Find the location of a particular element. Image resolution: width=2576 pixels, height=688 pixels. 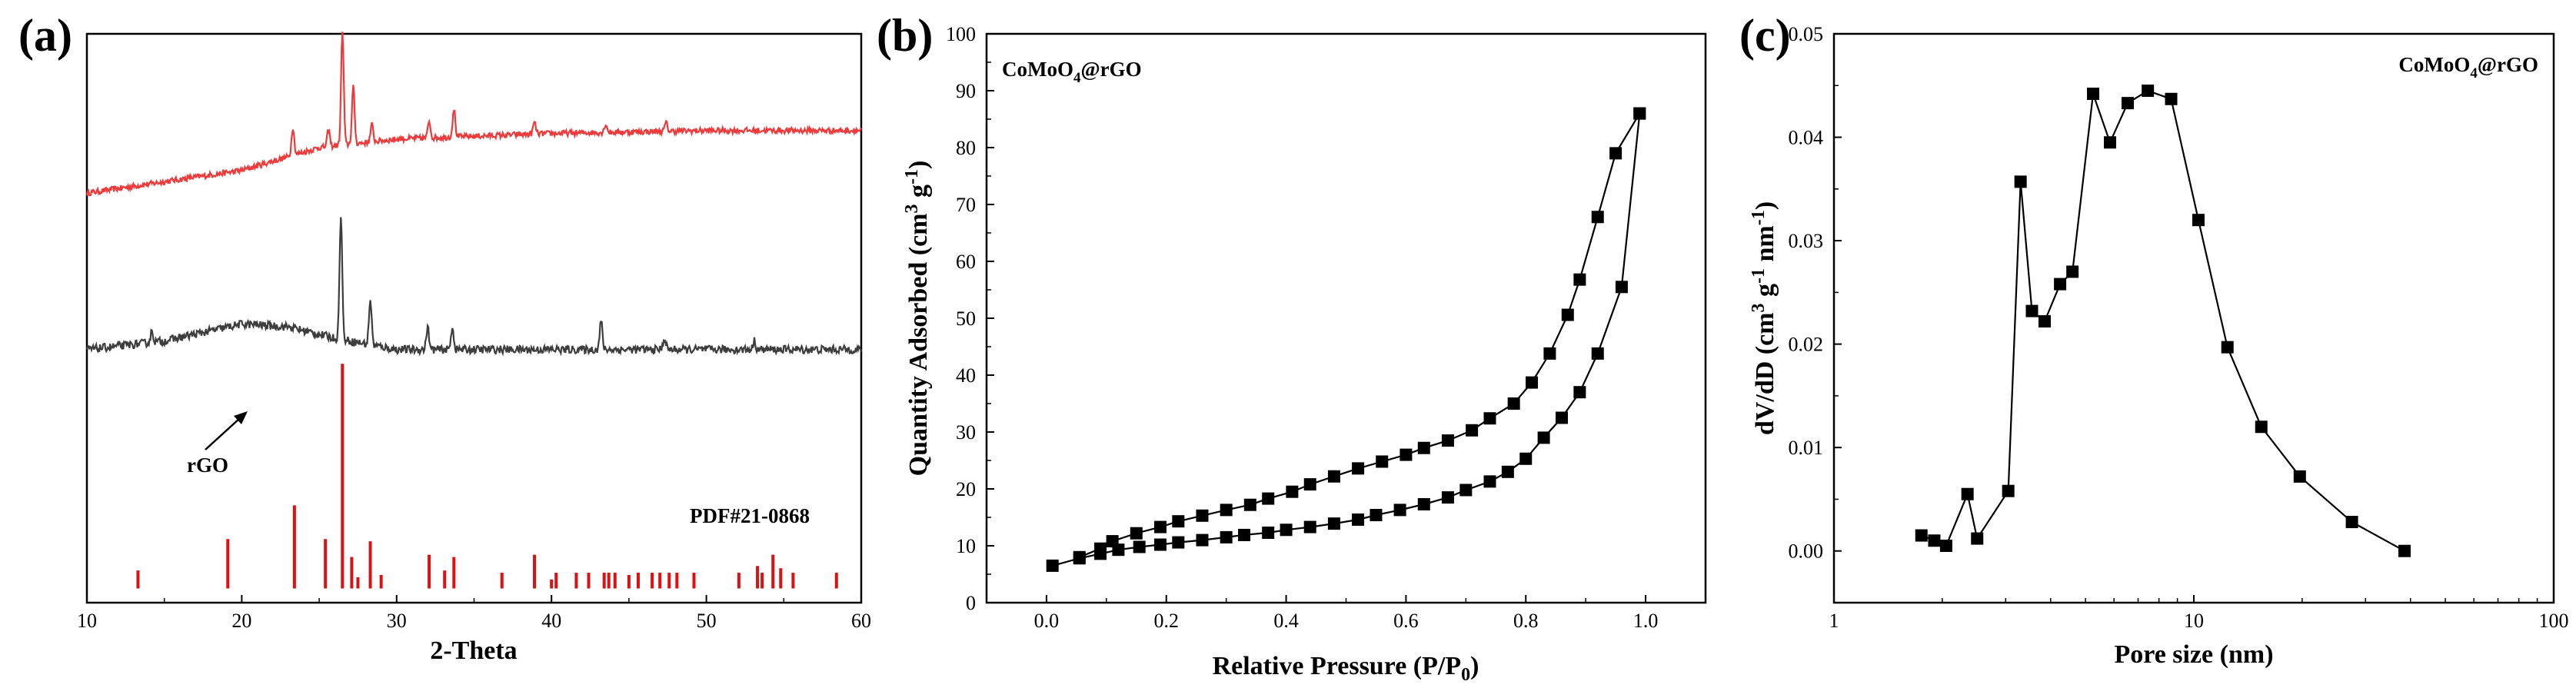

panel-c-series is located at coordinates (2163, 321).